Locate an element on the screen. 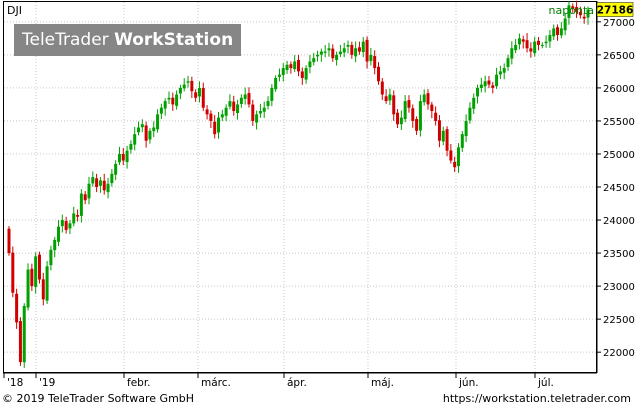 This screenshot has width=635, height=408. x-tick-label: febr. is located at coordinates (139, 383).